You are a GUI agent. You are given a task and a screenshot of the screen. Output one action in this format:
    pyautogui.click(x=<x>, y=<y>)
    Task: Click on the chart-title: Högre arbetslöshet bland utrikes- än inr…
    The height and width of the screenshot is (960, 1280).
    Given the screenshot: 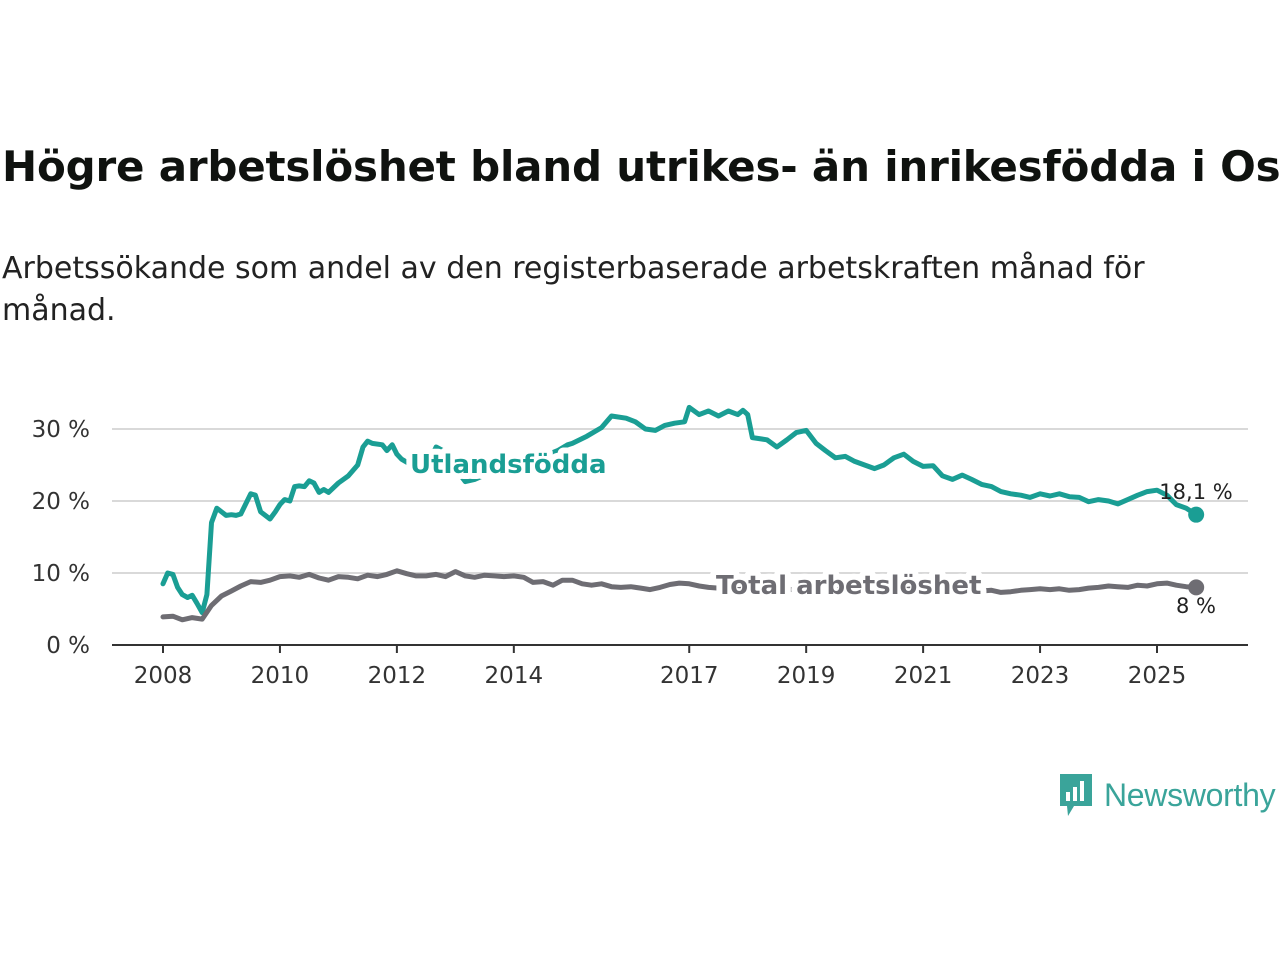 What is the action you would take?
    pyautogui.click(x=641, y=166)
    